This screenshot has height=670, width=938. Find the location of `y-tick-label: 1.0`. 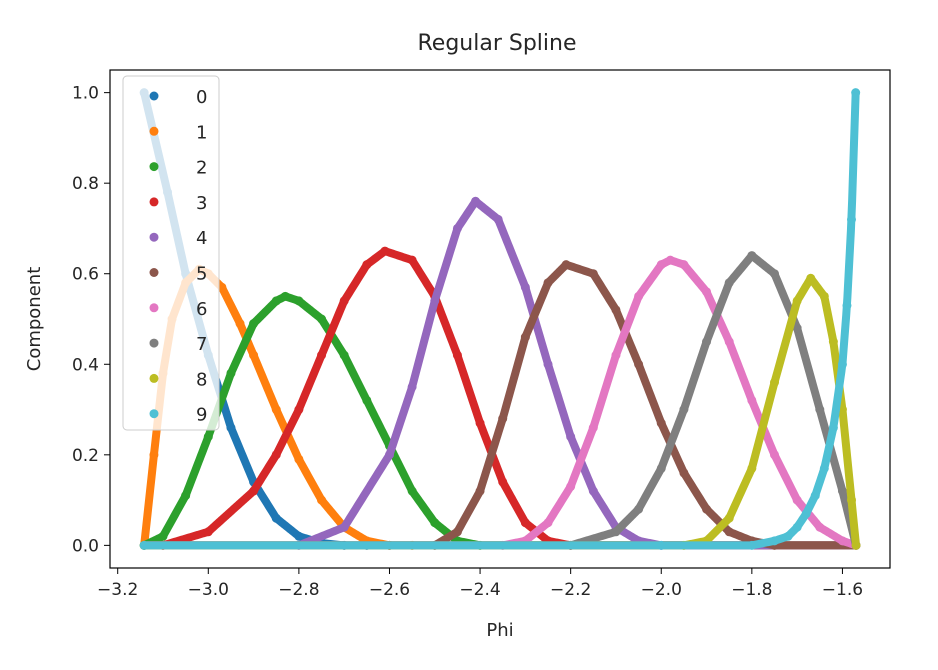

y-tick-label: 1.0 is located at coordinates (85, 94).